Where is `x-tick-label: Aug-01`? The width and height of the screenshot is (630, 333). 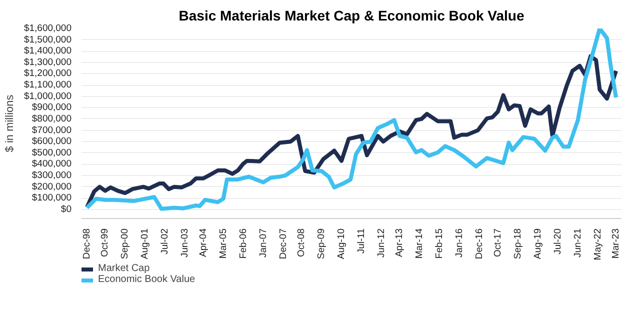 x-tick-label: Aug-01 is located at coordinates (145, 244).